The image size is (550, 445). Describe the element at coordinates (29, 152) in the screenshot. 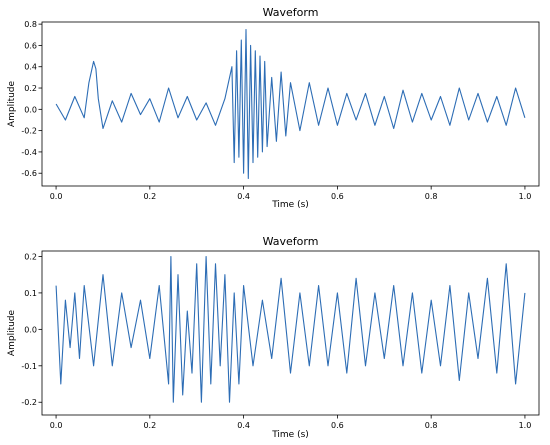

I see `y-tick-label: -0.4` at that location.